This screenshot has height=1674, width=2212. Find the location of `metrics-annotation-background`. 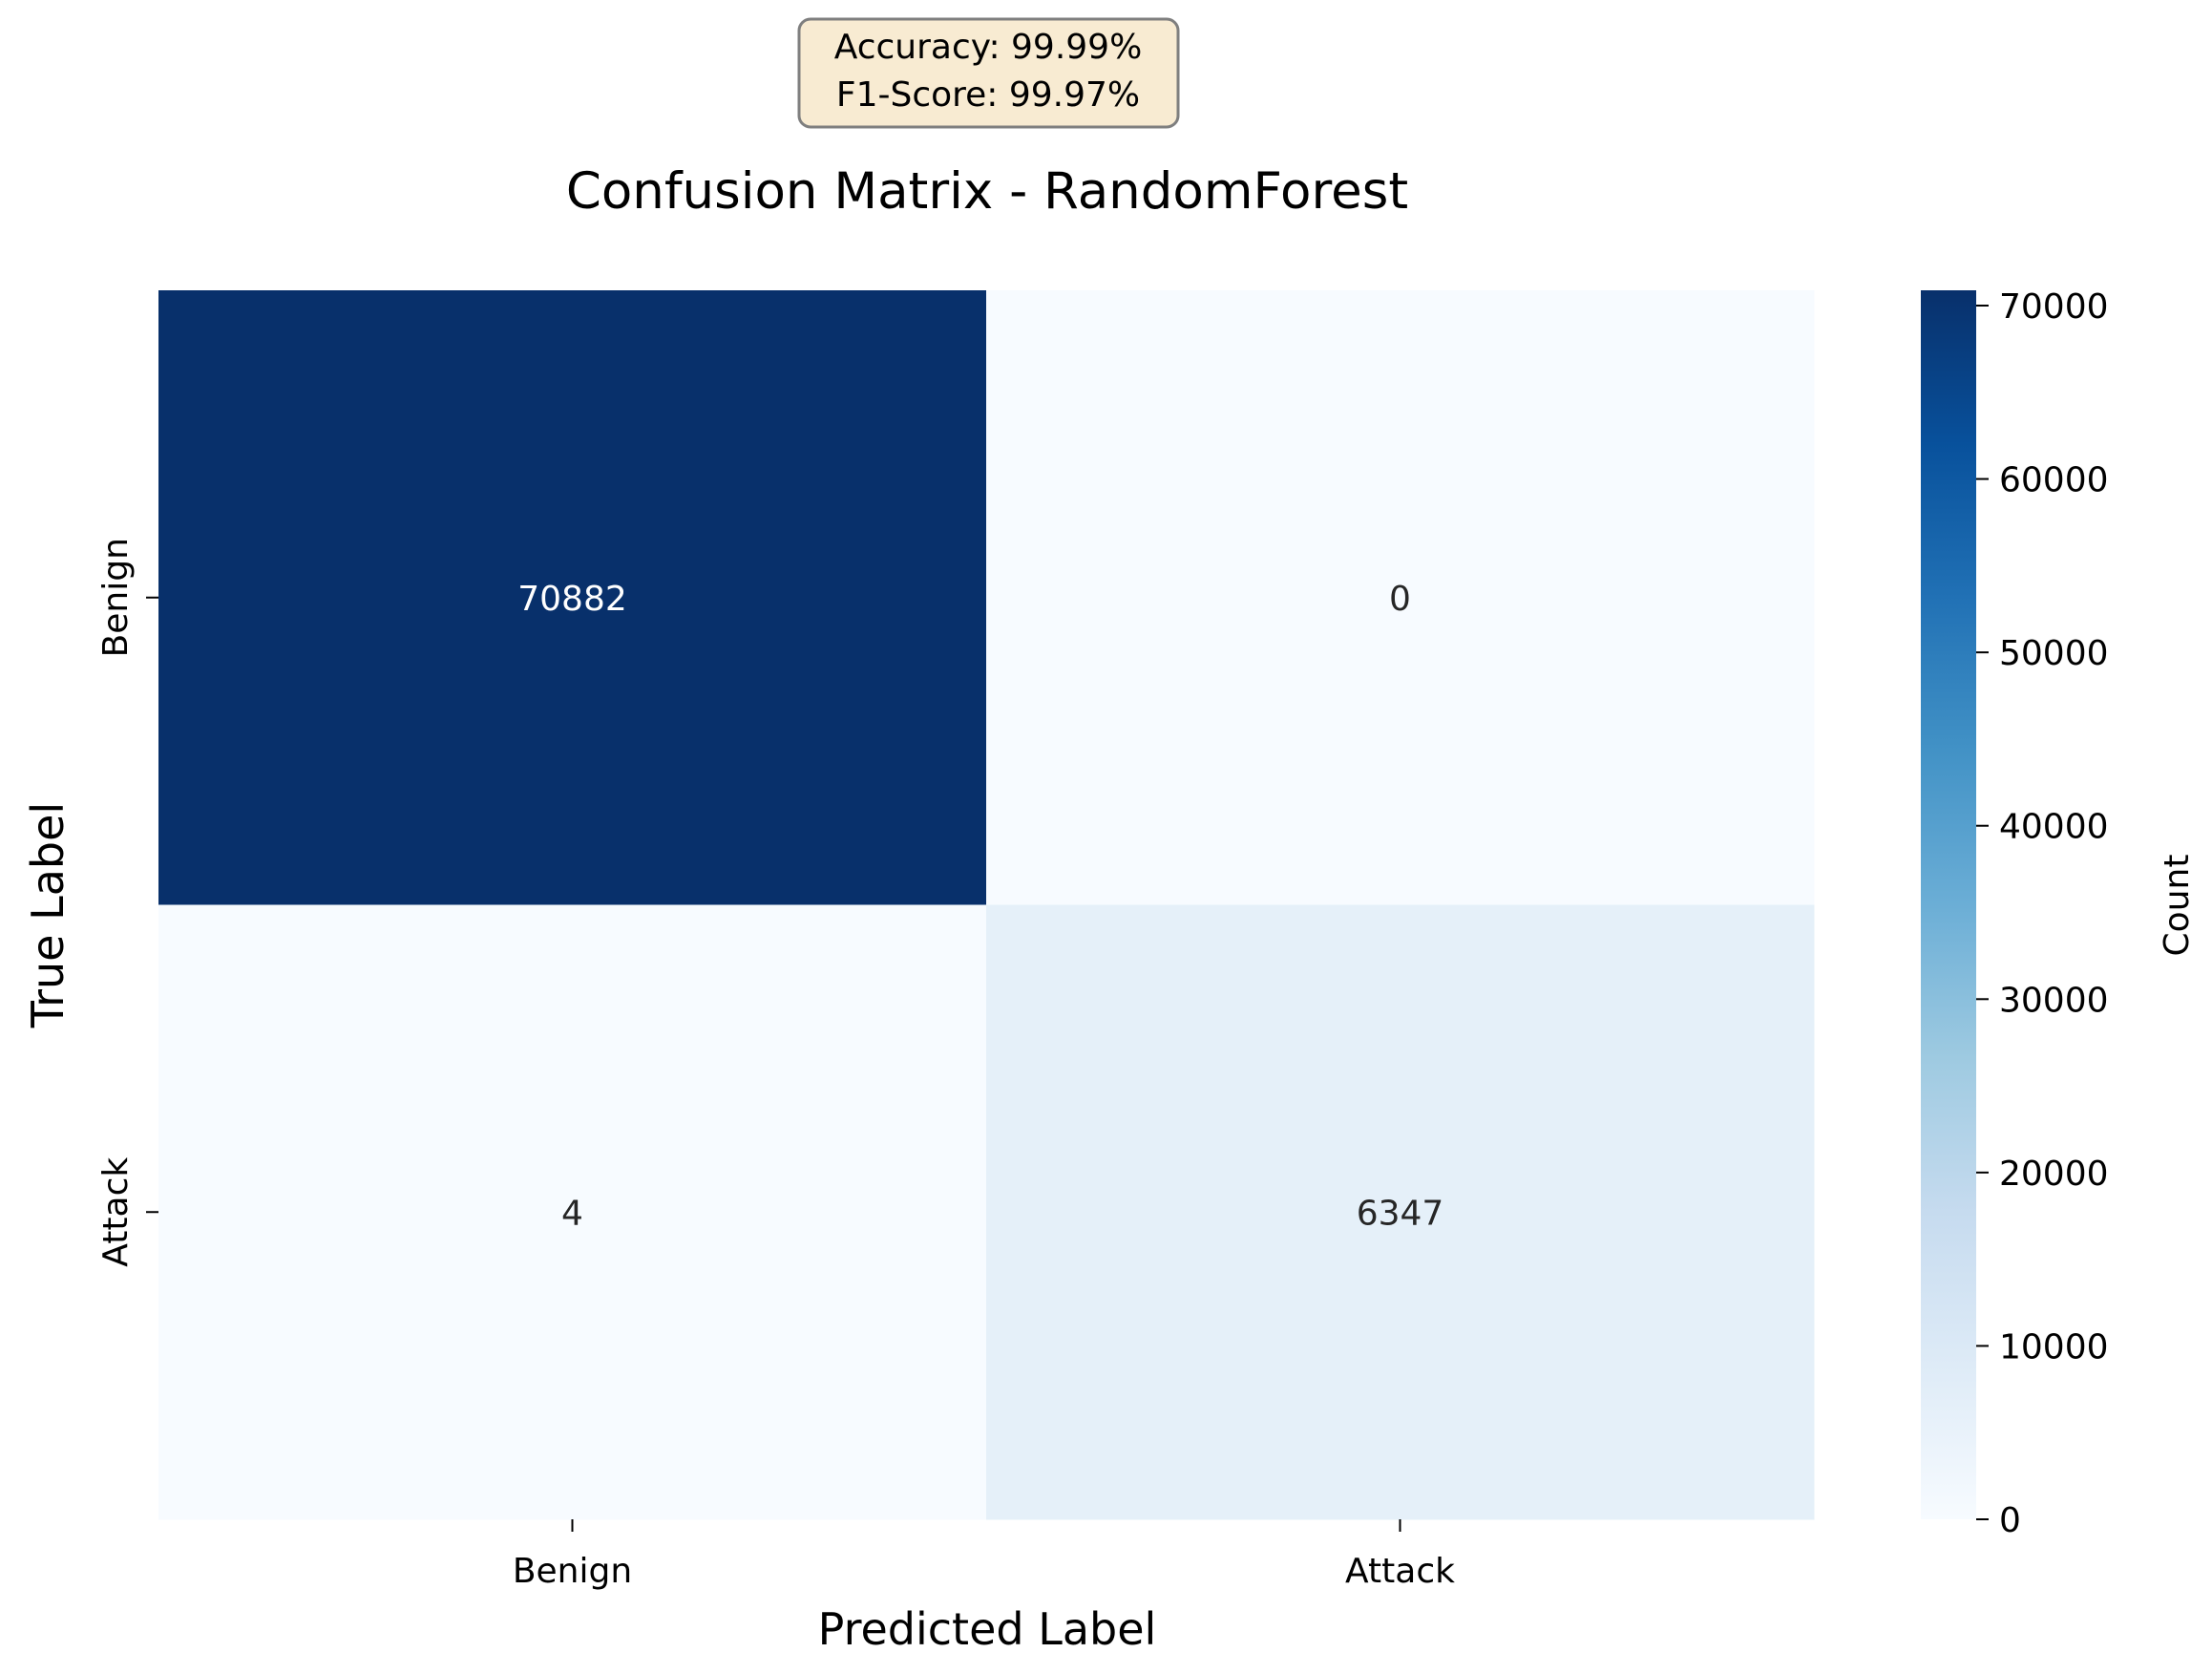

metrics-annotation-background is located at coordinates (989, 73).